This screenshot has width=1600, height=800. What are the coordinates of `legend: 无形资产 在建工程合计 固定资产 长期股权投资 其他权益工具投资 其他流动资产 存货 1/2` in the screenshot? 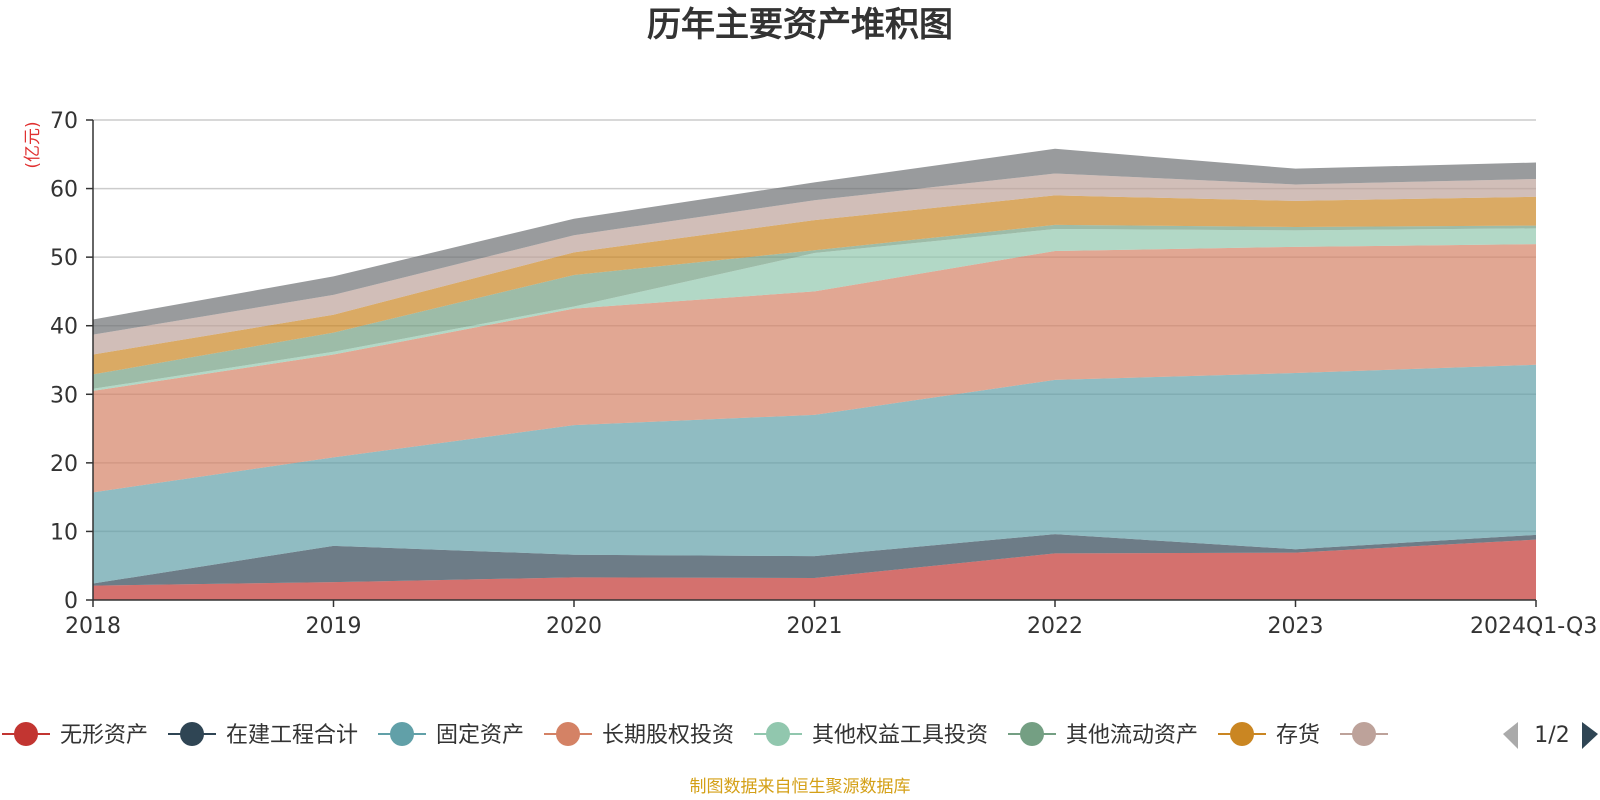 It's located at (800, 735).